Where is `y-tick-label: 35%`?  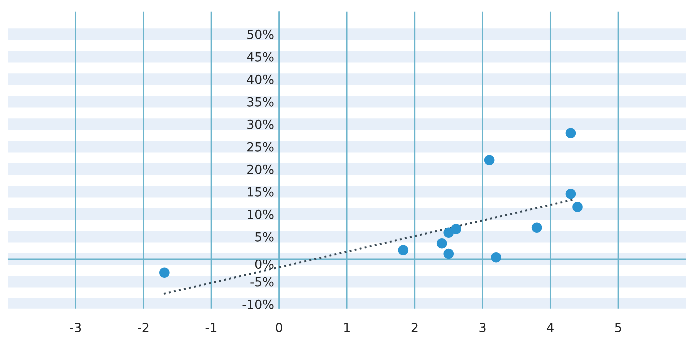 y-tick-label: 35% is located at coordinates (261, 102).